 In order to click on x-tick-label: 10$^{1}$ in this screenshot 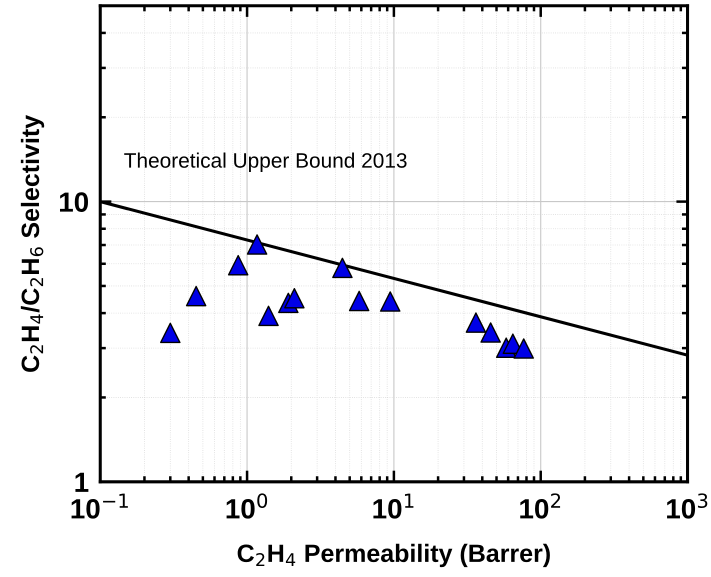, I will do `click(393, 506)`.